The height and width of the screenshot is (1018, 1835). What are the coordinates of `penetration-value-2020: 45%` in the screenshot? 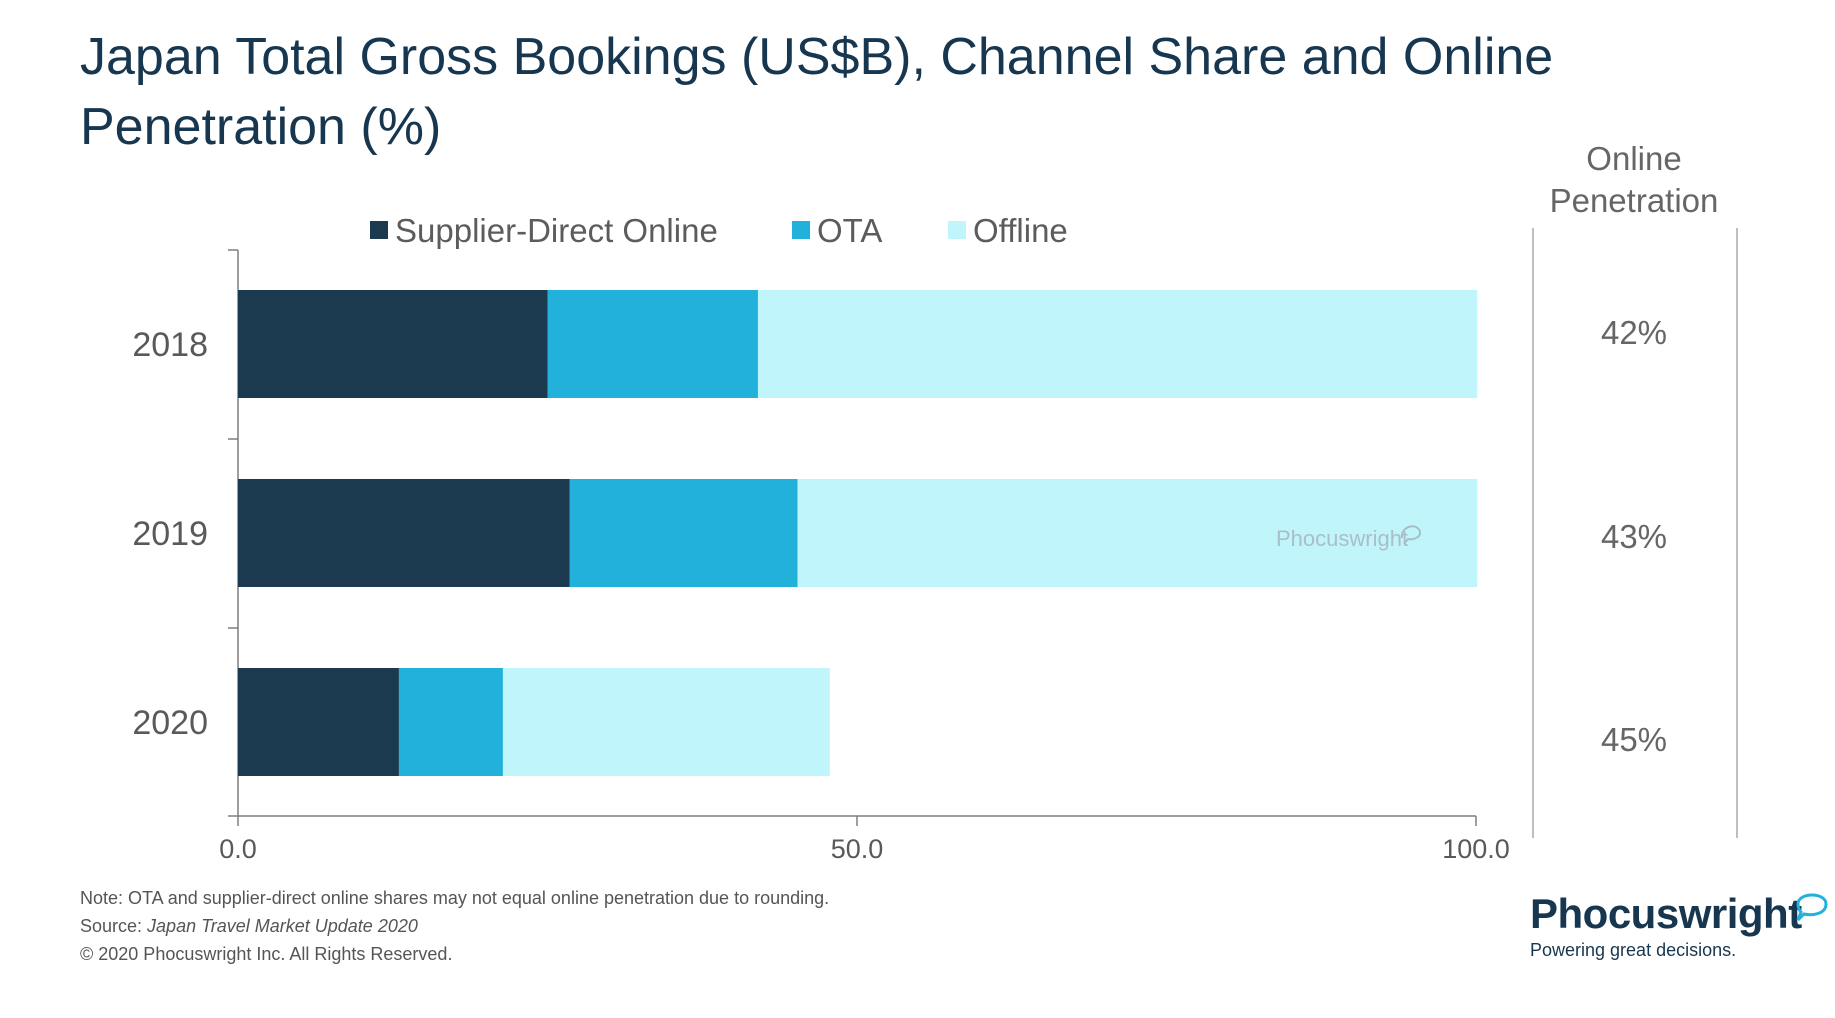 It's located at (1634, 739).